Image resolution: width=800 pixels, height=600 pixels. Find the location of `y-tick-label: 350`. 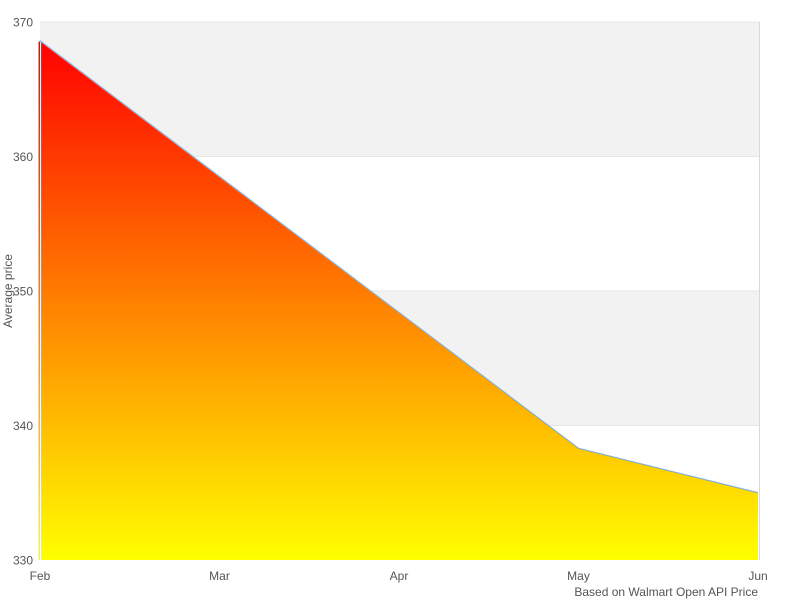

y-tick-label: 350 is located at coordinates (23, 292).